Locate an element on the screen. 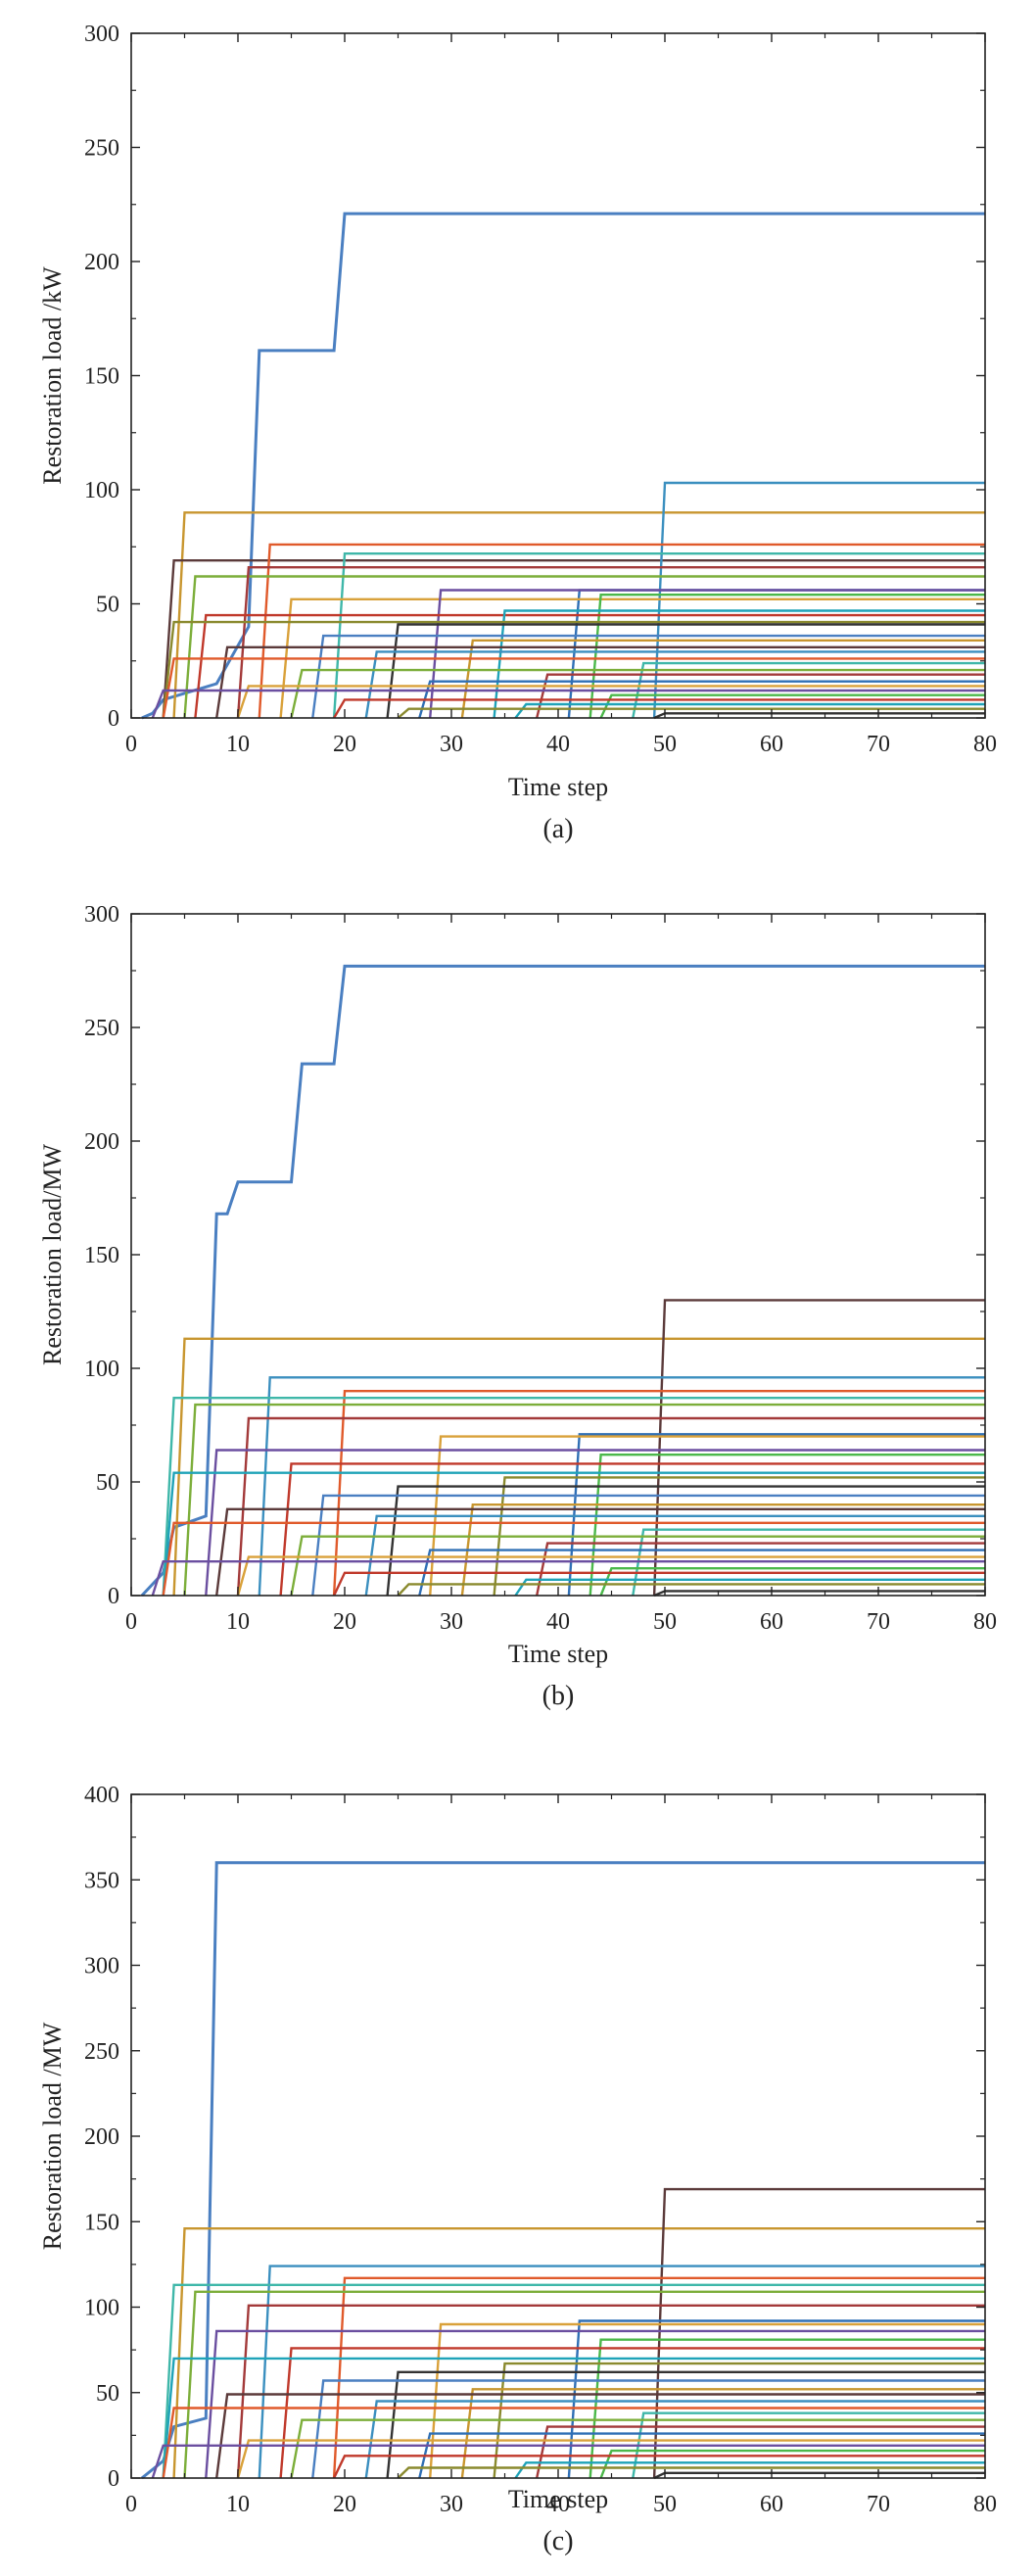 The height and width of the screenshot is (2576, 1036). x-tick-label: 40 is located at coordinates (558, 744).